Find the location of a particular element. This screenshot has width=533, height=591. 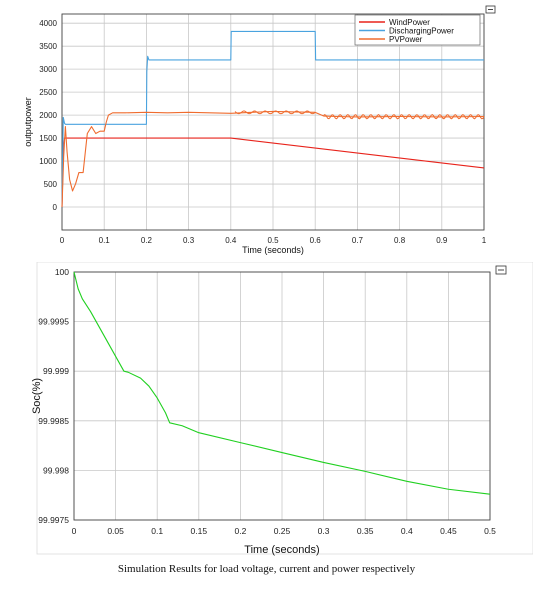

y-axis-label: outputpower is located at coordinates (28, 122).